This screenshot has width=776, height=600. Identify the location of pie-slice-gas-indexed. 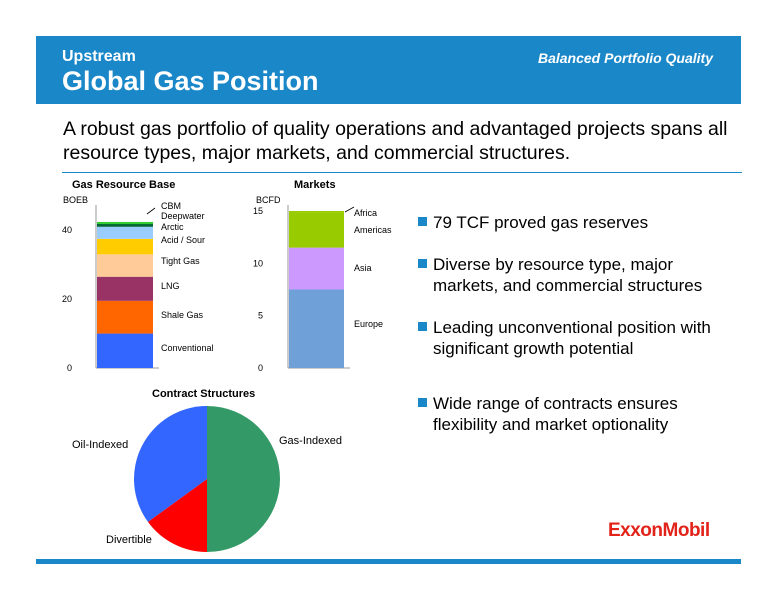
(243, 479).